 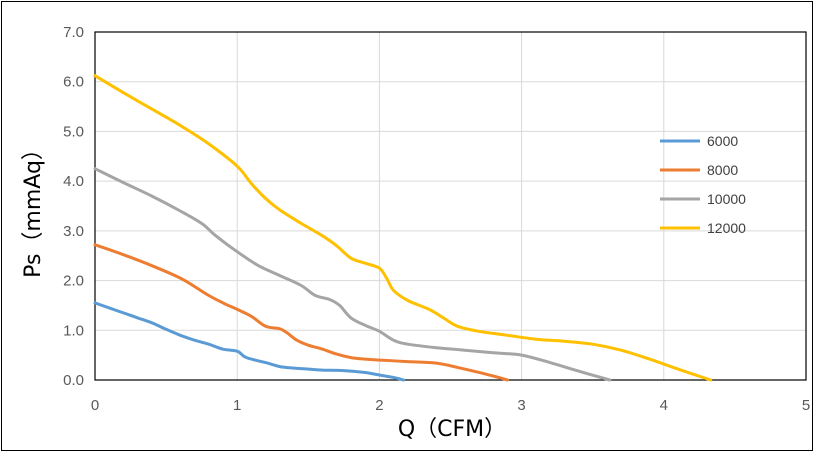 What do you see at coordinates (33, 208) in the screenshot?
I see `y-axis-title: Ps（mmAq）` at bounding box center [33, 208].